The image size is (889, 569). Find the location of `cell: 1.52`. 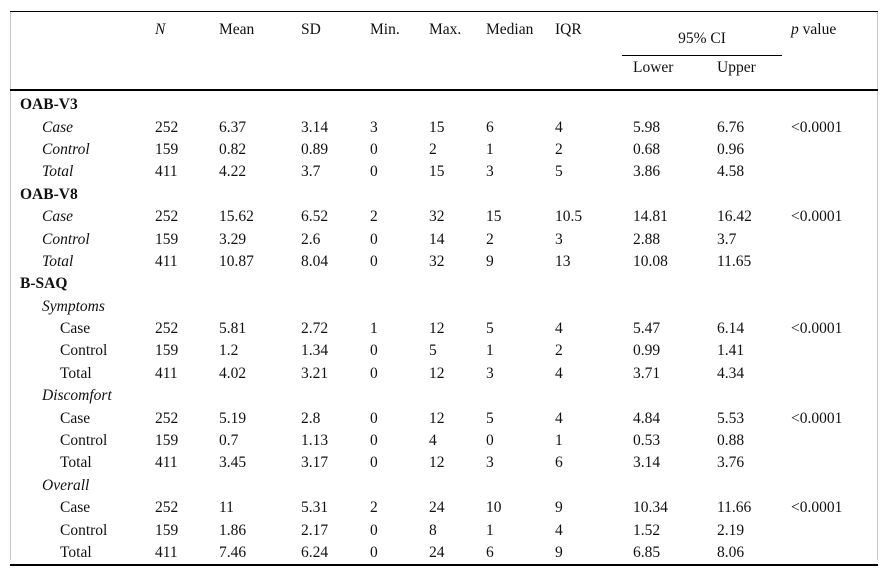

cell: 1.52 is located at coordinates (647, 530).